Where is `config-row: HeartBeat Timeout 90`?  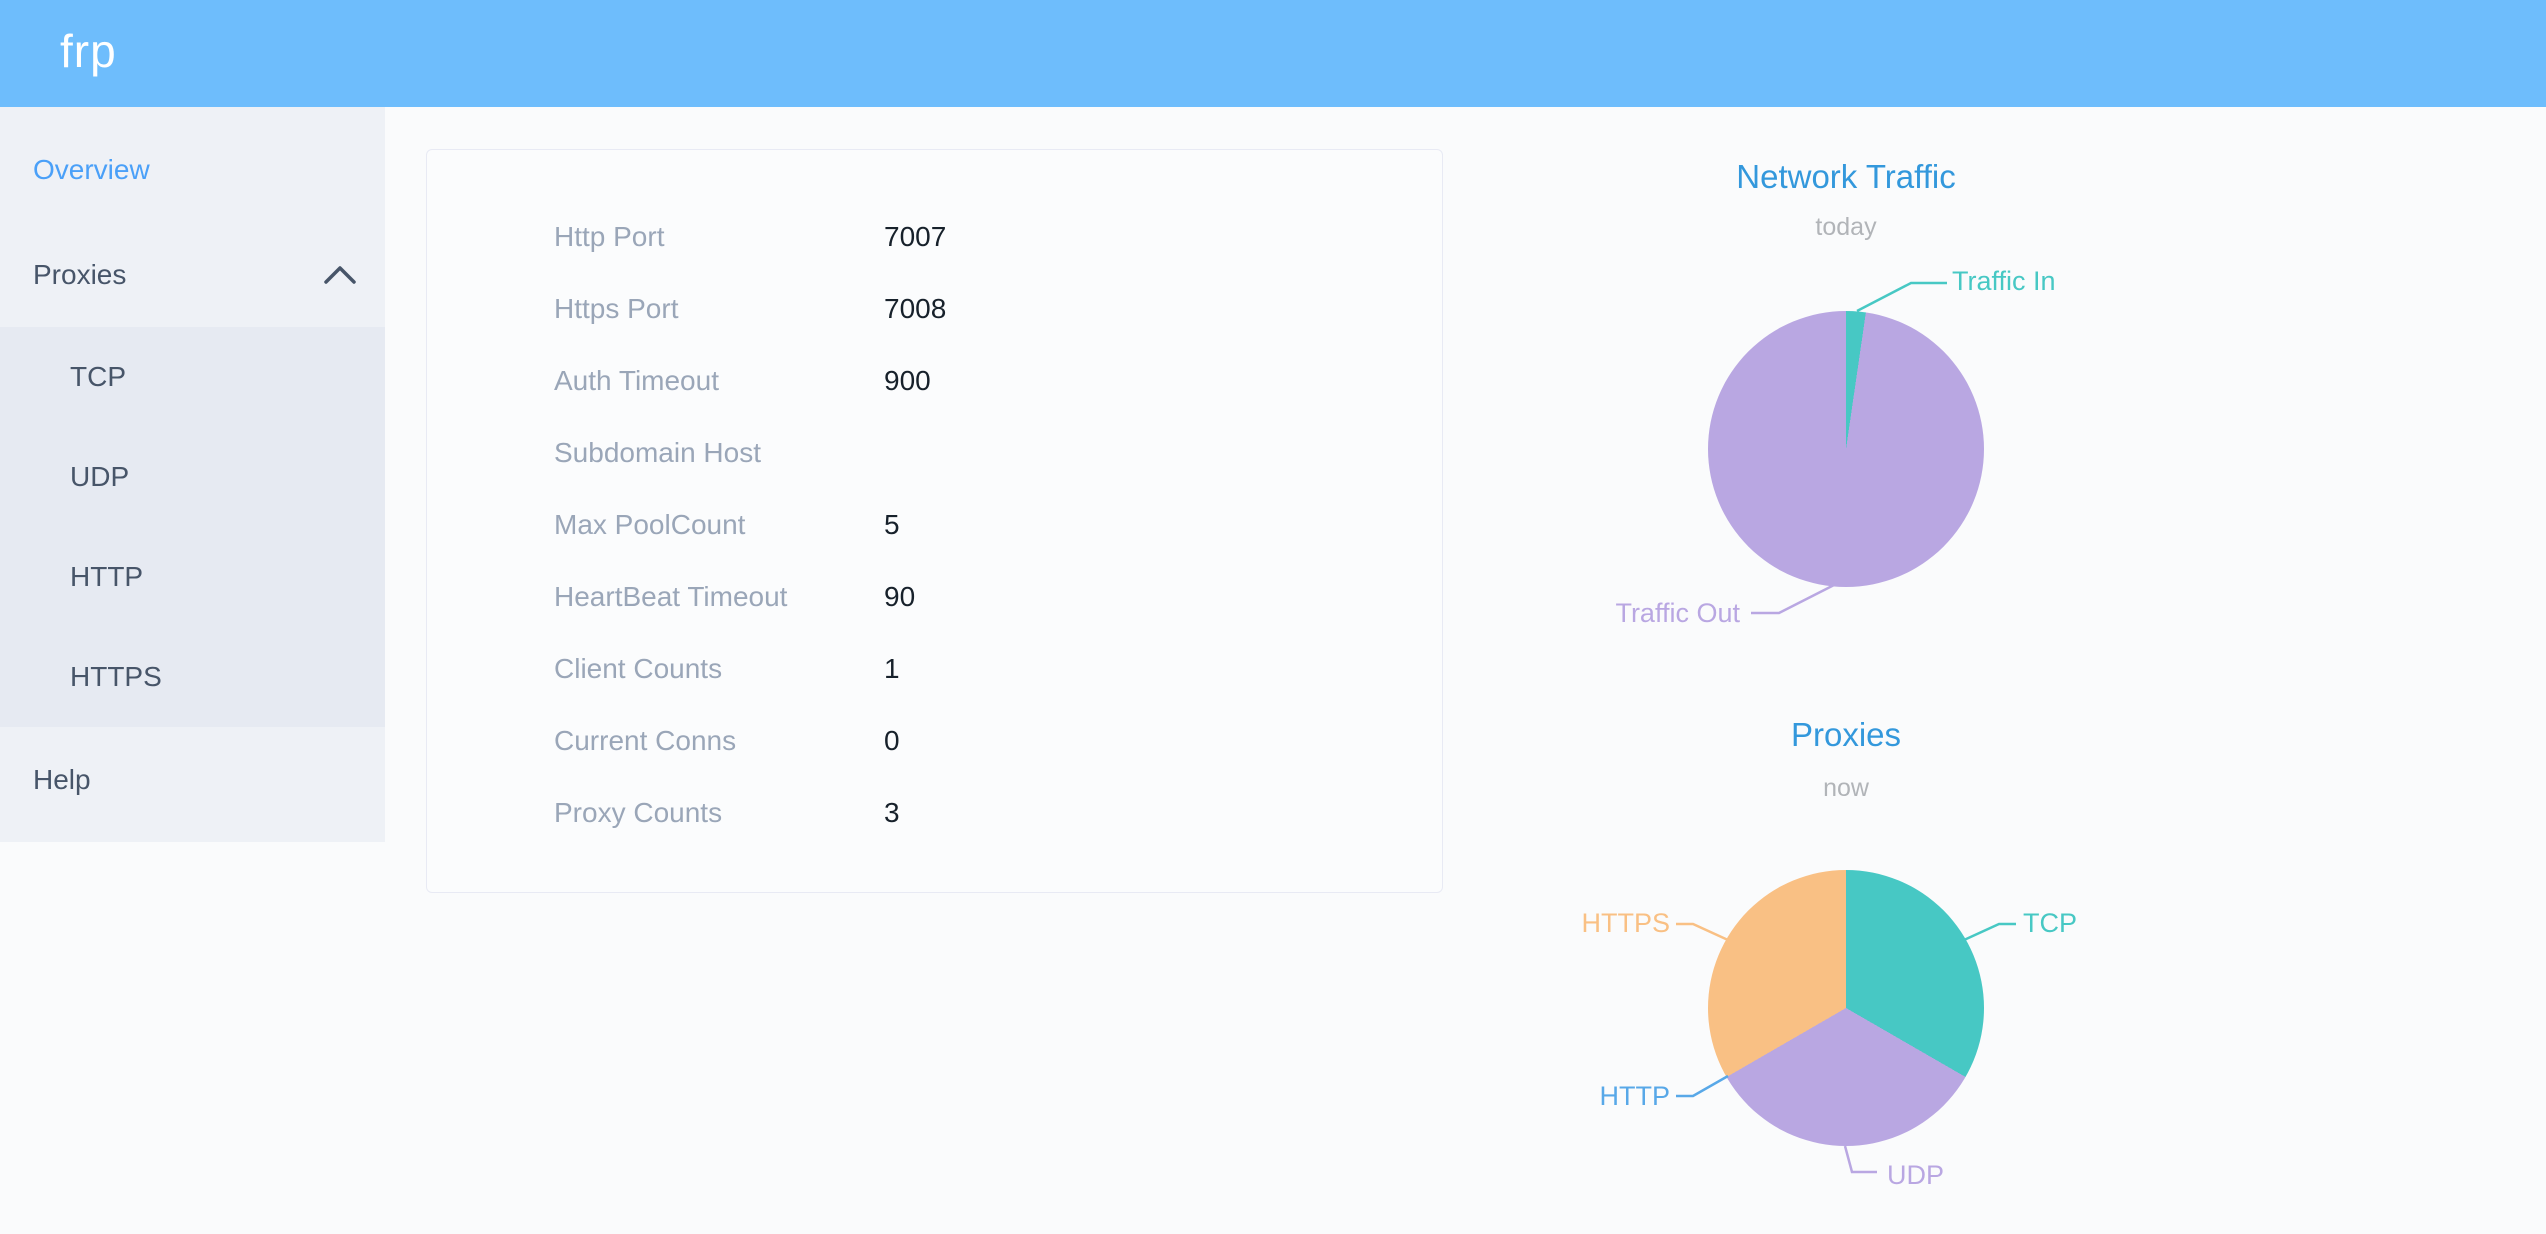 config-row: HeartBeat Timeout 90 is located at coordinates (934, 597).